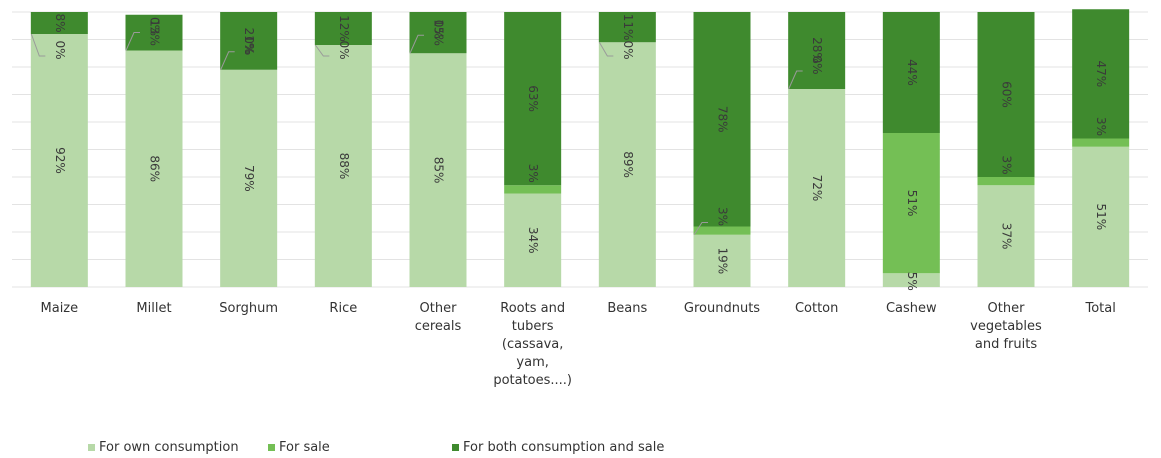  What do you see at coordinates (360, 447) in the screenshot?
I see `legend-item-for-sale: For sale` at bounding box center [360, 447].